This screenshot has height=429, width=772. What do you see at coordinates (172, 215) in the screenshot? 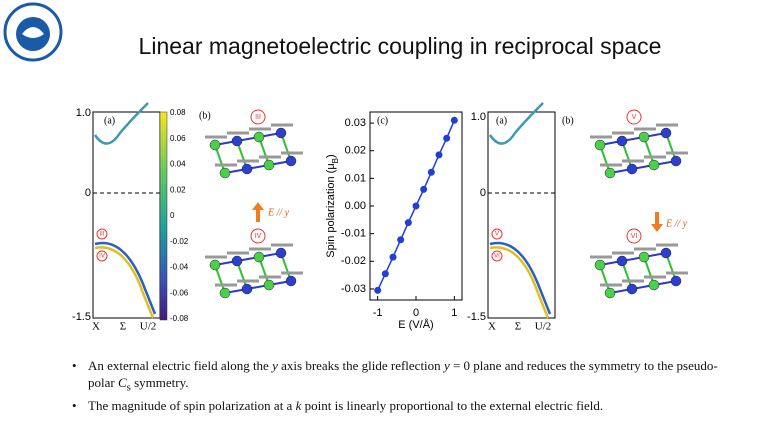
I see `colorbar-tick-label: 0` at bounding box center [172, 215].